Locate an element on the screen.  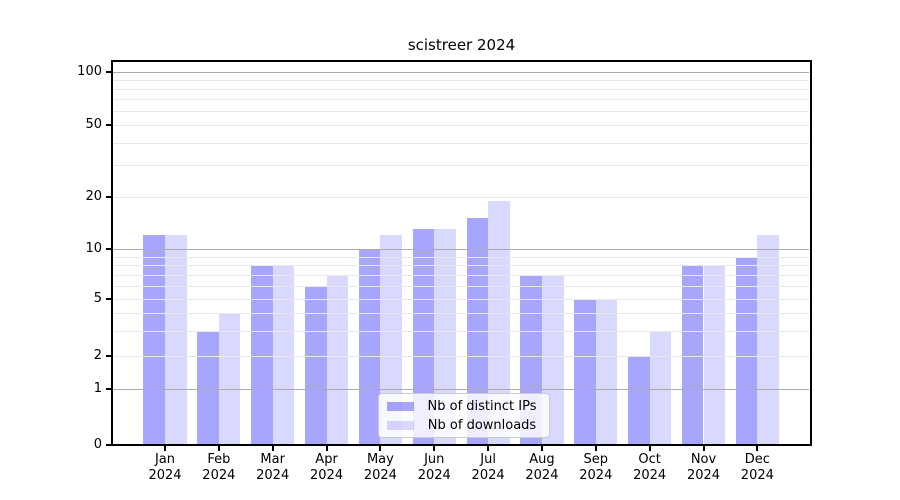
bar-may-distinct-ips is located at coordinates (369, 346).